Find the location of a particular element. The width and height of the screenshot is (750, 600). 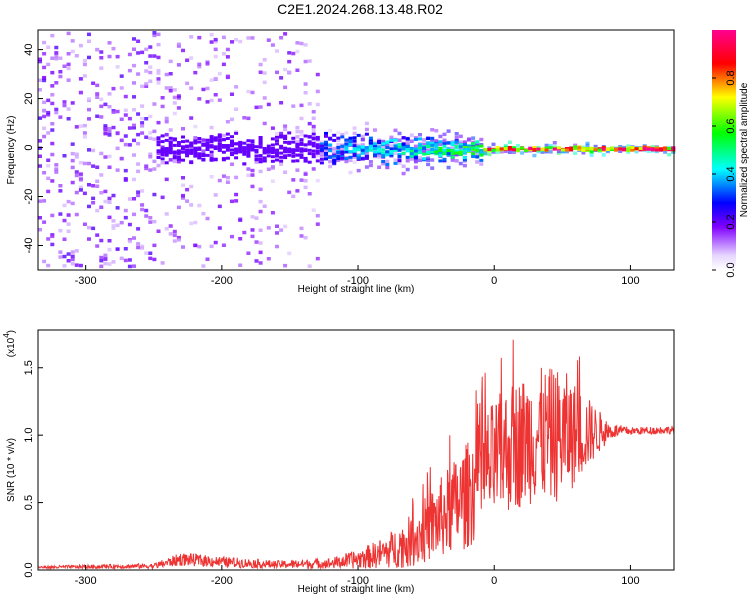

colorbar-tick-label: 0.0 is located at coordinates (731, 269).